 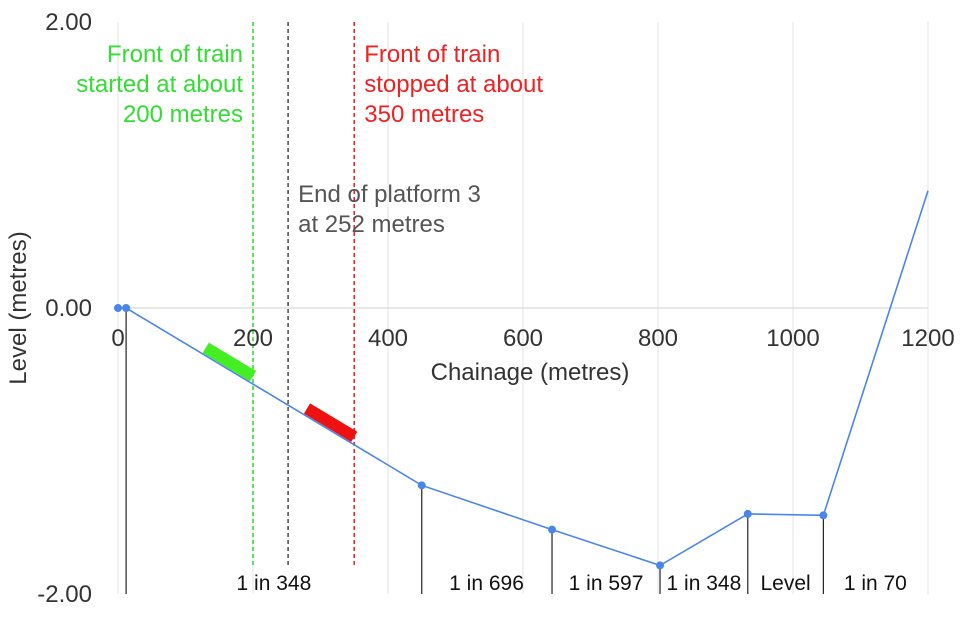 What do you see at coordinates (304, 294) in the screenshot?
I see `vertical-markers` at bounding box center [304, 294].